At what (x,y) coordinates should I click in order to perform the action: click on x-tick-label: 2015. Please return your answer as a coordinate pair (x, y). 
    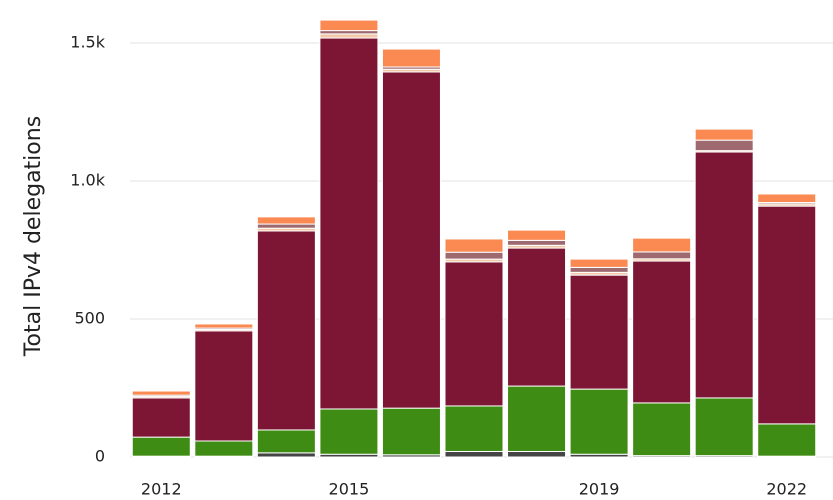
    Looking at the image, I should click on (349, 489).